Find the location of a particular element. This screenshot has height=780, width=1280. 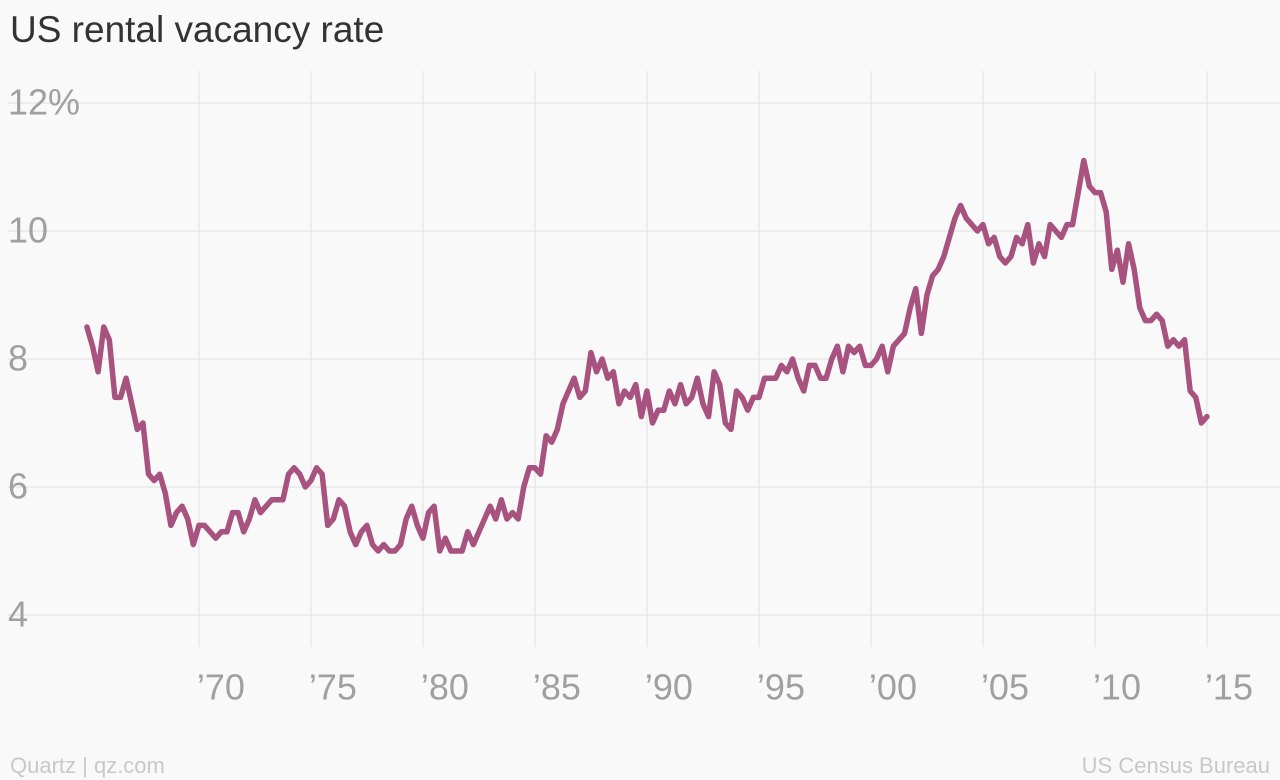

chart-title: US rental vacancy rate is located at coordinates (197, 29).